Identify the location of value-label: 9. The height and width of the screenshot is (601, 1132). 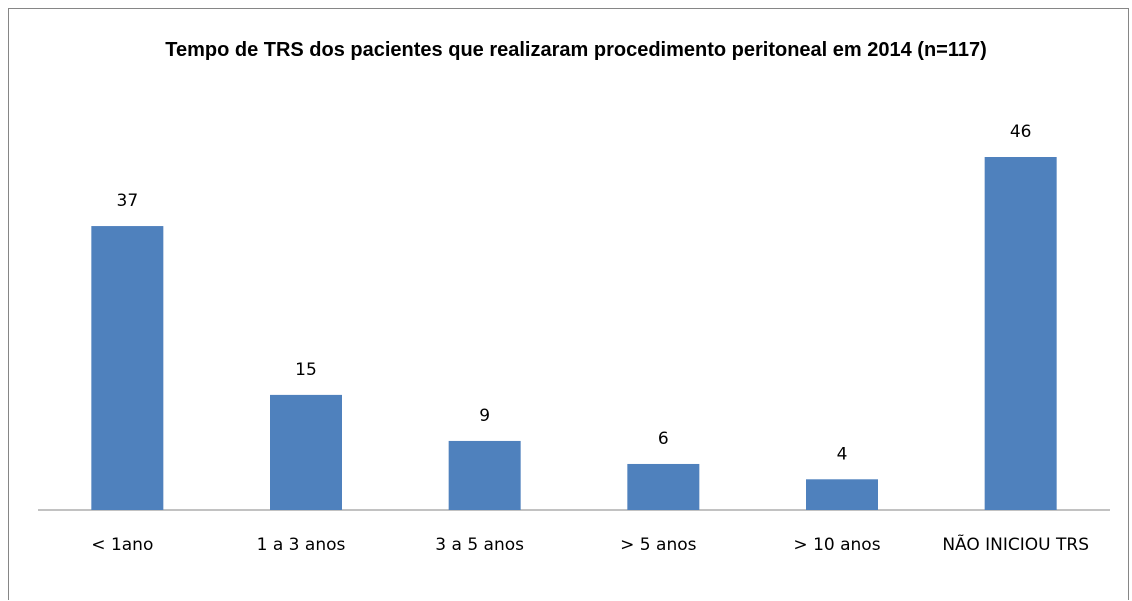
(484, 416).